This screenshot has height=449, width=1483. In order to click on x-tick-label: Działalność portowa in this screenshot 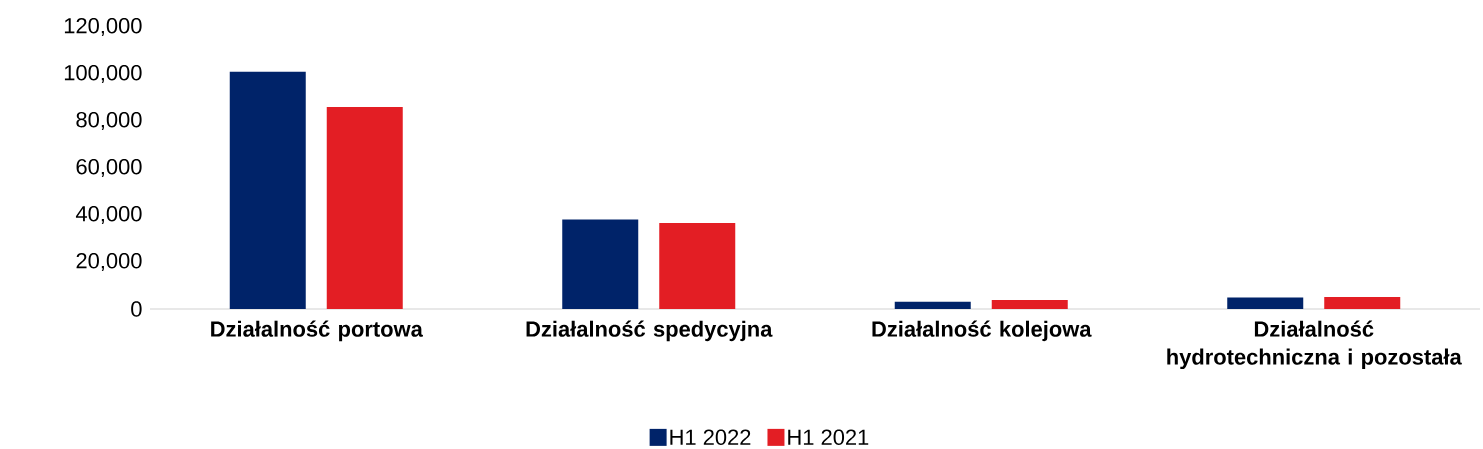, I will do `click(317, 331)`.